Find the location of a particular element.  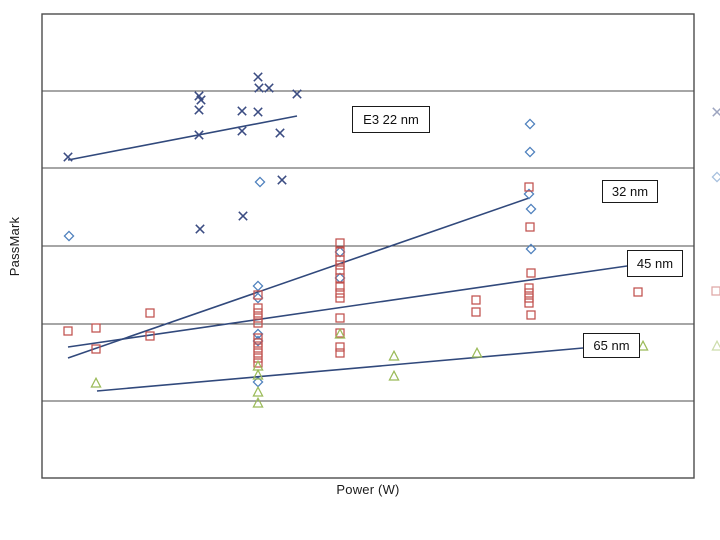

series-label-e3-22nm: E3 22 nm is located at coordinates (391, 119).